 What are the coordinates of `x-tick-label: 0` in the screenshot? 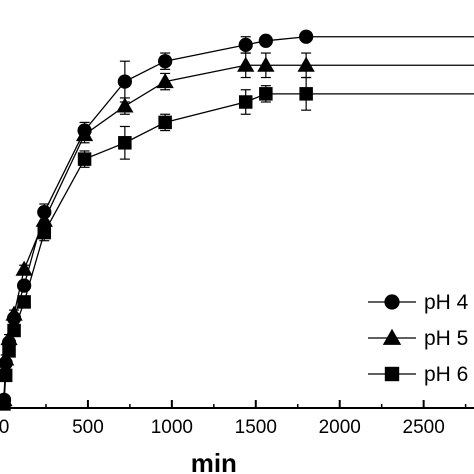 It's located at (4, 427).